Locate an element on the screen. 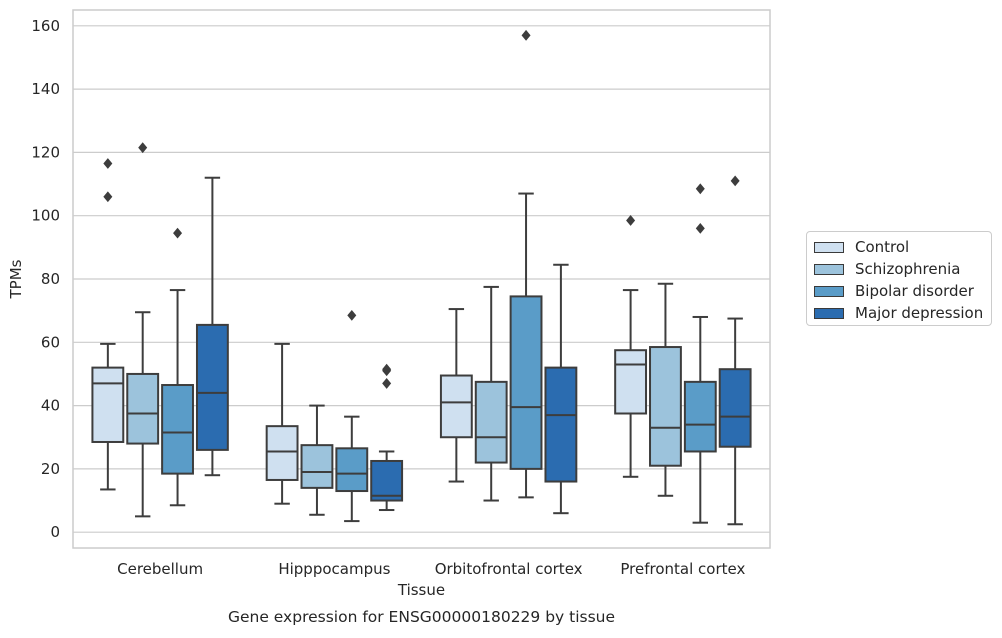 The height and width of the screenshot is (638, 1002). legend-item-bipolar-disorder: Bipolar disorder is located at coordinates (894, 291).